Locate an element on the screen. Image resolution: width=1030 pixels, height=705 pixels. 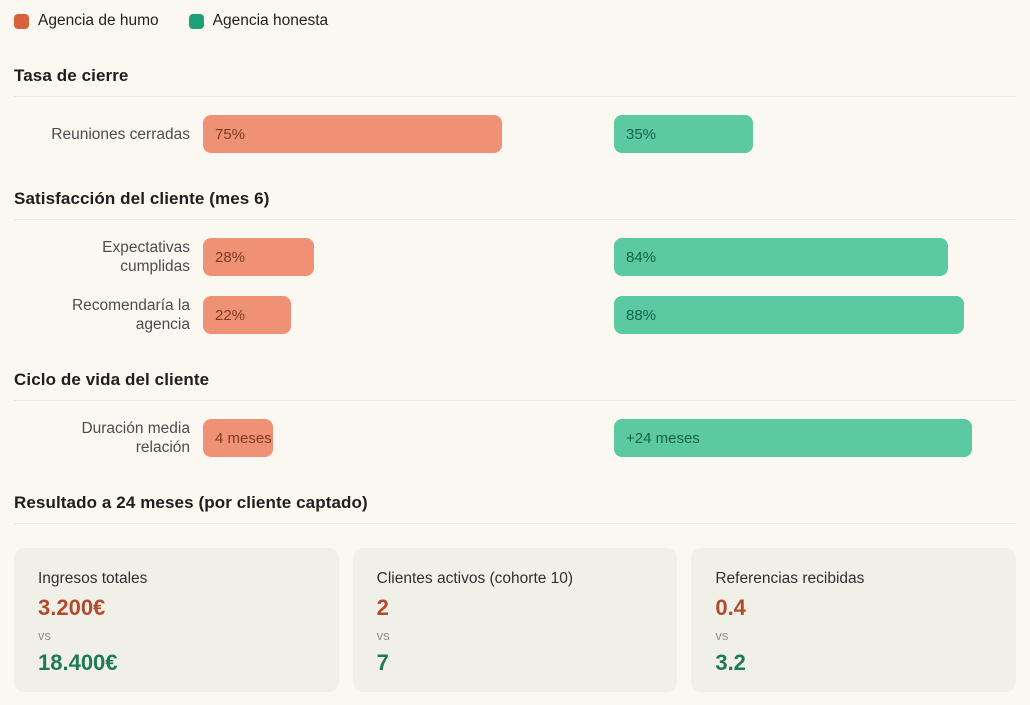
bar-rows: Reuniones cerradas 75% 35% is located at coordinates (515, 134).